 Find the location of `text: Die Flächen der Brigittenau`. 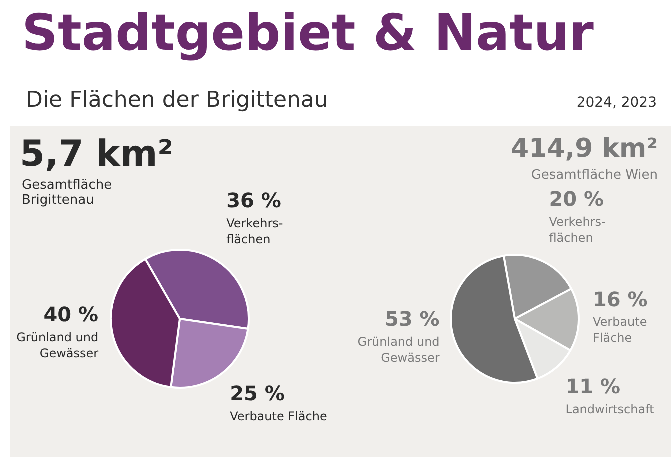

text: Die Flächen der Brigittenau is located at coordinates (177, 100).